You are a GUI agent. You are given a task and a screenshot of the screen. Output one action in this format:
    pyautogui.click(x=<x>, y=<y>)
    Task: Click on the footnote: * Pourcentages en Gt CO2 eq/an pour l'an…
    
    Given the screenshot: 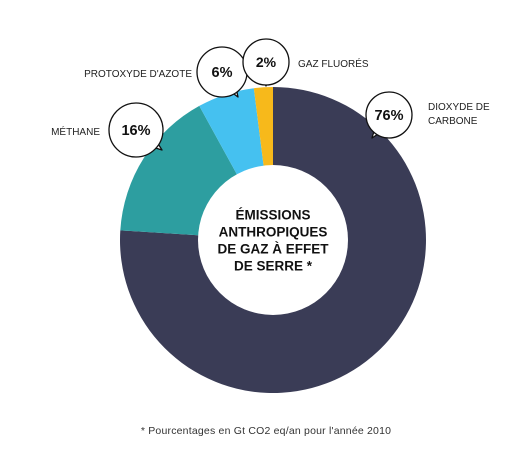 What is the action you would take?
    pyautogui.click(x=266, y=431)
    